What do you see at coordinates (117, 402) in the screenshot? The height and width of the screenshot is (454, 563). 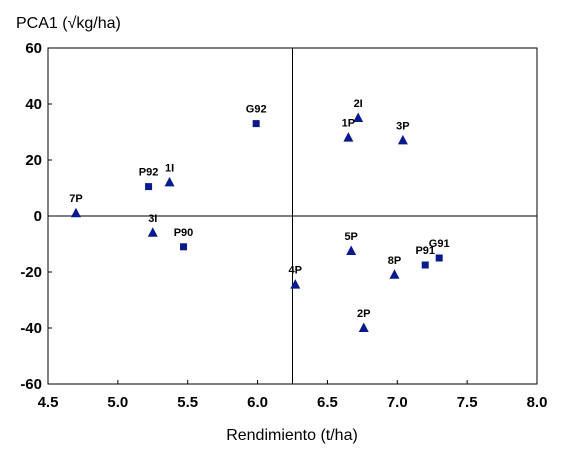 I see `x-tick-label: 5.0` at bounding box center [117, 402].